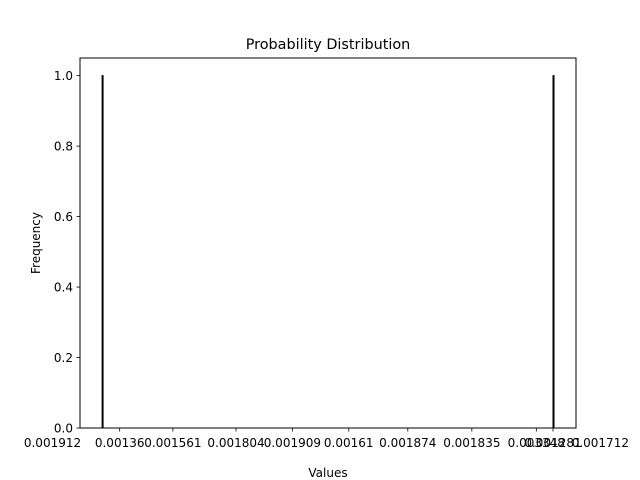 The width and height of the screenshot is (640, 480). I want to click on y-tick-label: 0.2, so click(63, 358).